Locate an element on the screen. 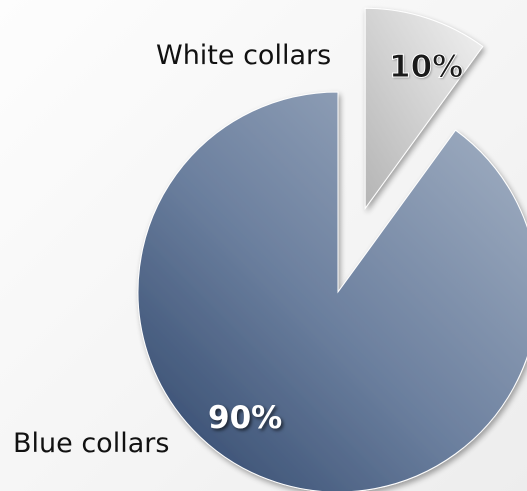 This screenshot has height=491, width=527. slice-label-white-collars: White collars is located at coordinates (244, 55).